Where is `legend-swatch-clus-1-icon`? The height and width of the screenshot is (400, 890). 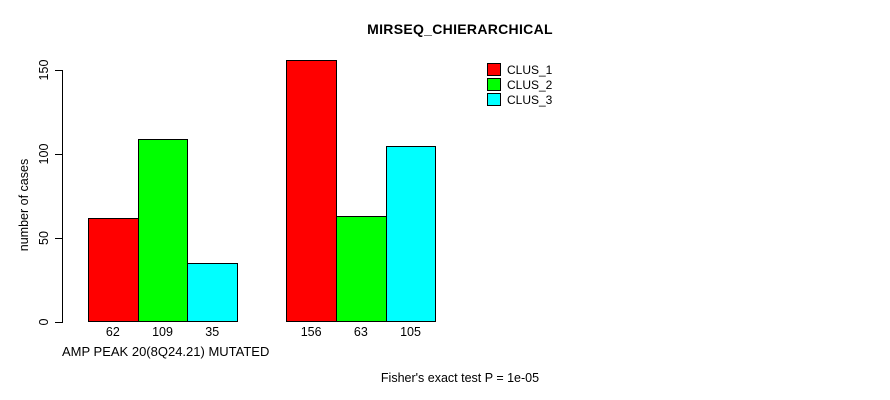
legend-swatch-clus-1-icon is located at coordinates (494, 69).